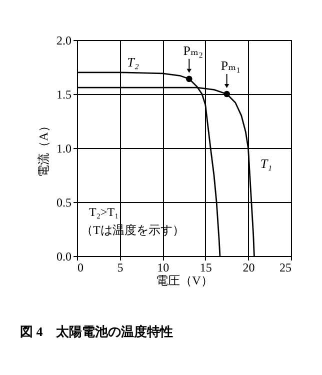 Image resolution: width=322 pixels, height=375 pixels. I want to click on y-axis-title: 電流（A）, so click(43, 148).